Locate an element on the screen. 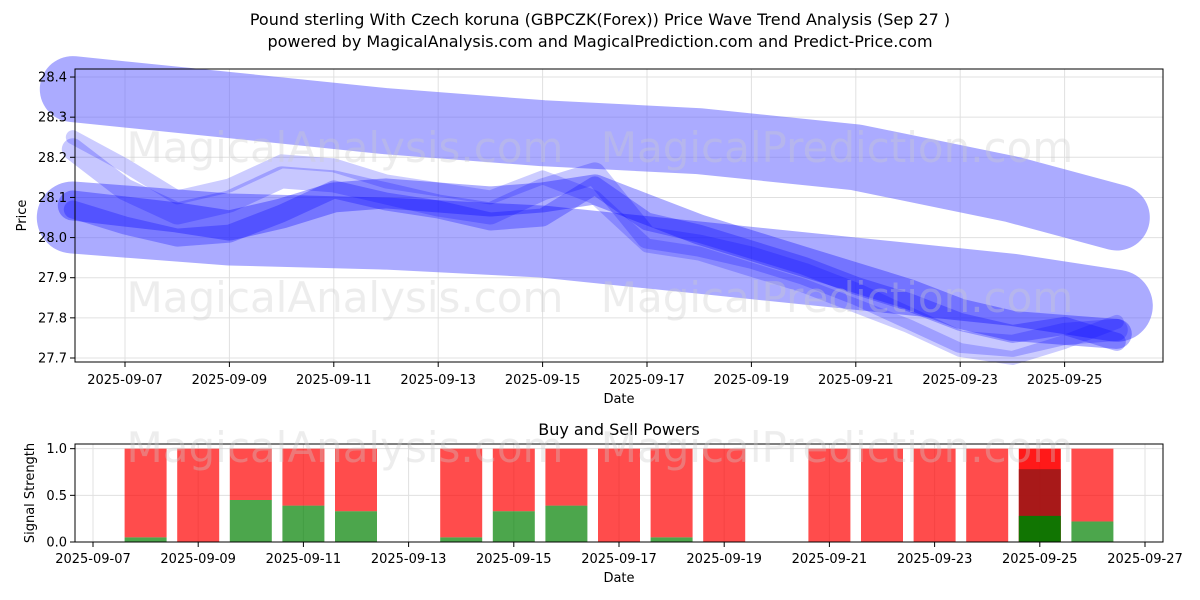 Image resolution: width=1200 pixels, height=600 pixels. y-axis-label: Signal Strength is located at coordinates (30, 493).